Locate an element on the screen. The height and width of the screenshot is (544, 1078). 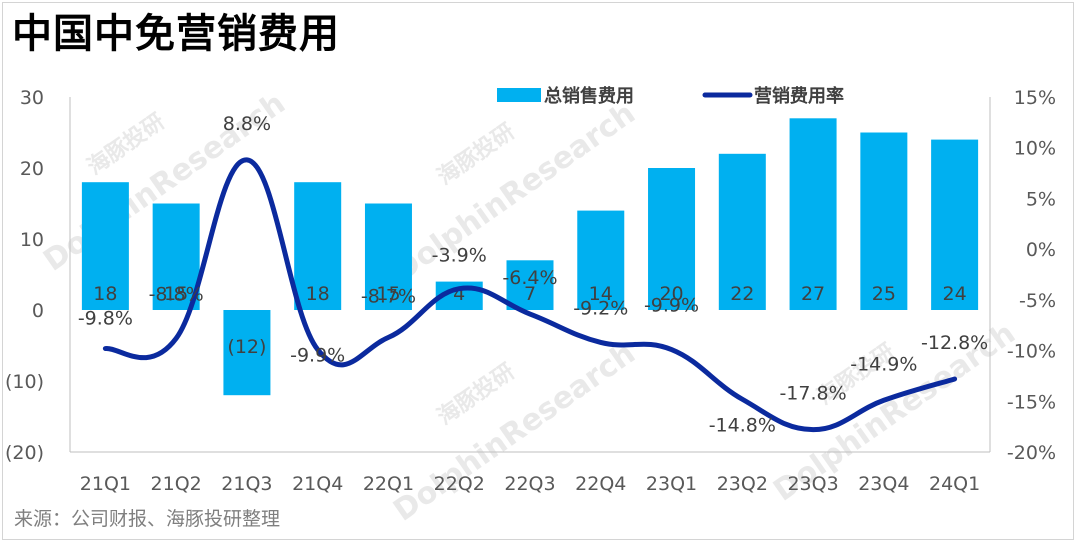
bar-data-label: 22 is located at coordinates (742, 294).